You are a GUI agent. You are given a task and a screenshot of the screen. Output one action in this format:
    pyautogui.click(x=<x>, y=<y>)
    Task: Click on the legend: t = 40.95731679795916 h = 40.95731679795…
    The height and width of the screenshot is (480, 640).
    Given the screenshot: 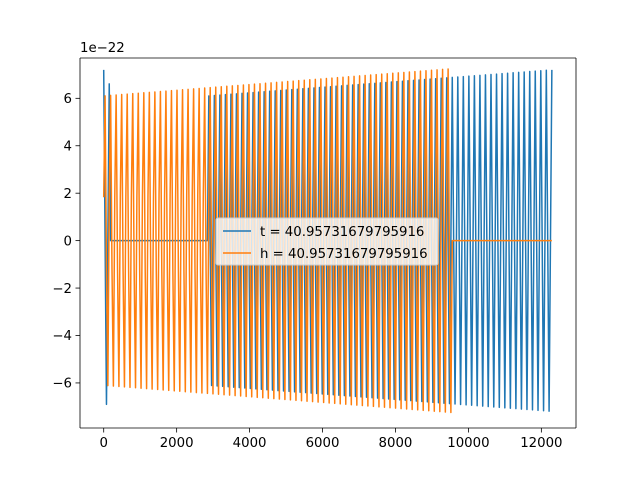 What is the action you would take?
    pyautogui.click(x=327, y=241)
    